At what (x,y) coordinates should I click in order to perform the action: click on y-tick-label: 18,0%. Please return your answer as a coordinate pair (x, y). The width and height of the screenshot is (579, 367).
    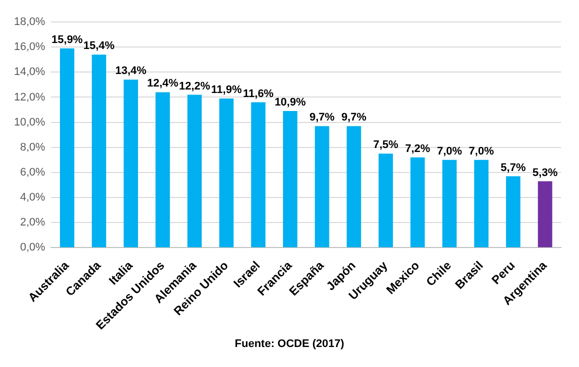
    Looking at the image, I should click on (30, 22).